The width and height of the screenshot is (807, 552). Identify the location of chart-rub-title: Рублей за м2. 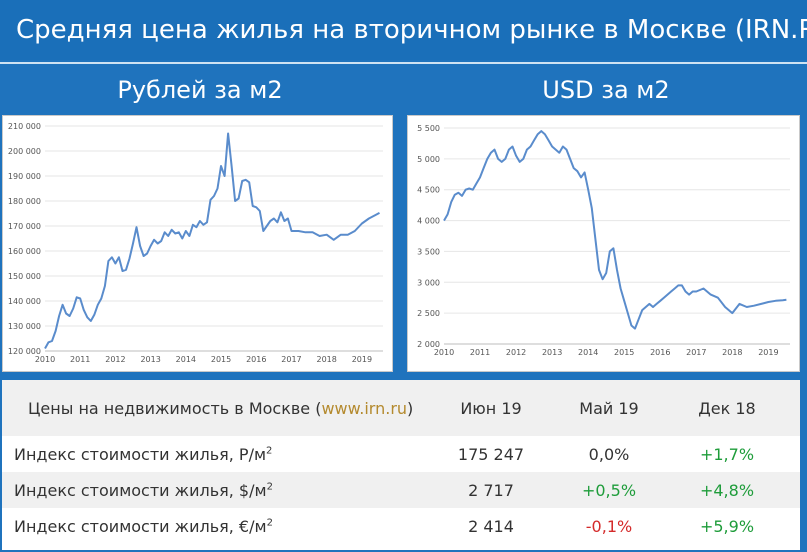
(200, 90).